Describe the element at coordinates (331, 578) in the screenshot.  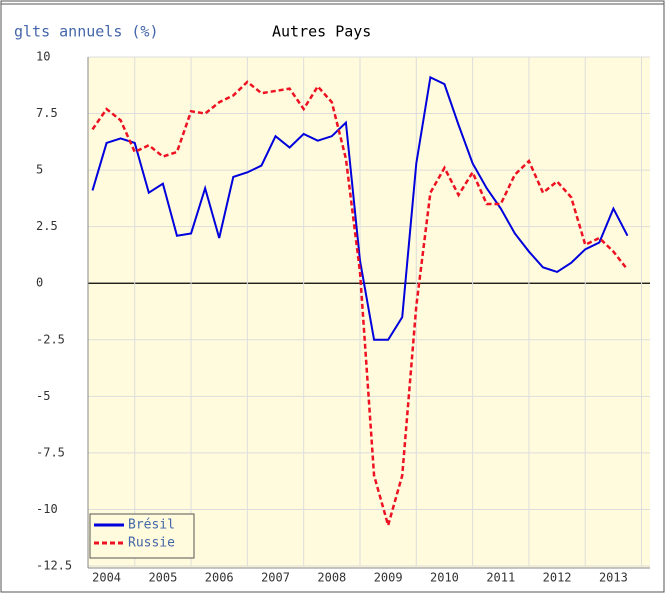
I see `x-tick-label: 2008` at that location.